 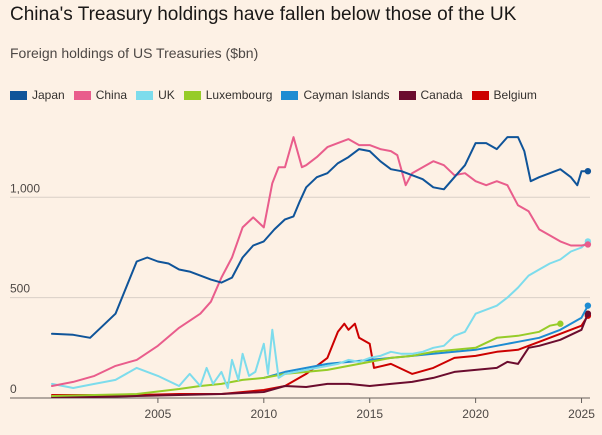 I want to click on series-end-dot-china, so click(x=588, y=244).